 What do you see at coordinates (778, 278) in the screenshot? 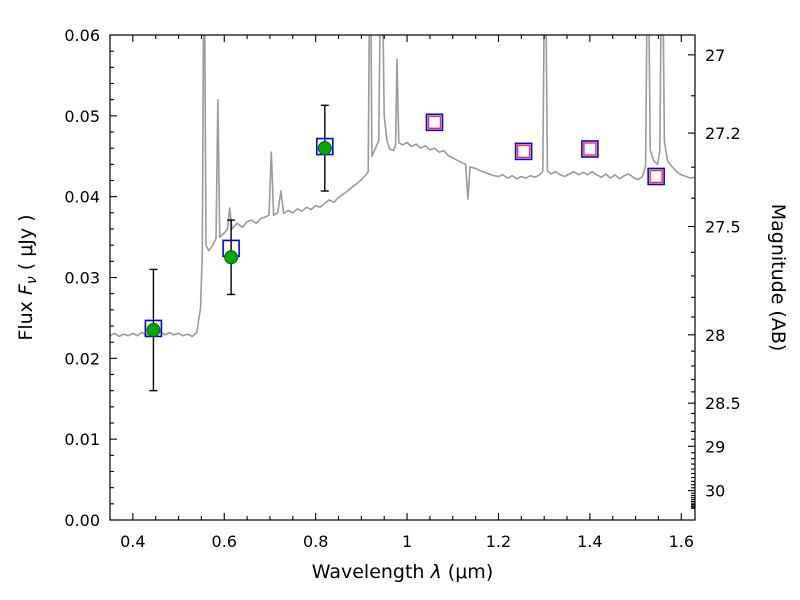
I see `y-axis-label-right: Magnitude (AB)` at bounding box center [778, 278].